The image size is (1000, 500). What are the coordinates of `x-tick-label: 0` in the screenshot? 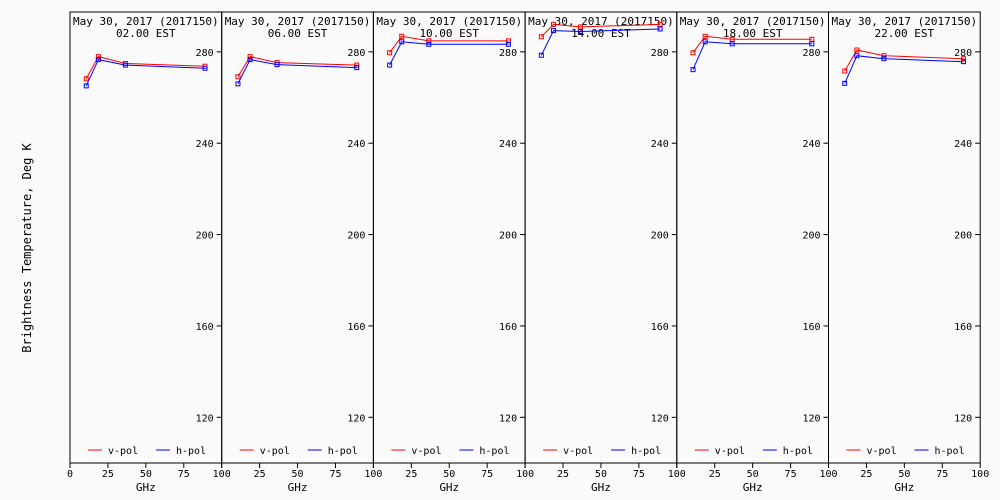 It's located at (70, 474).